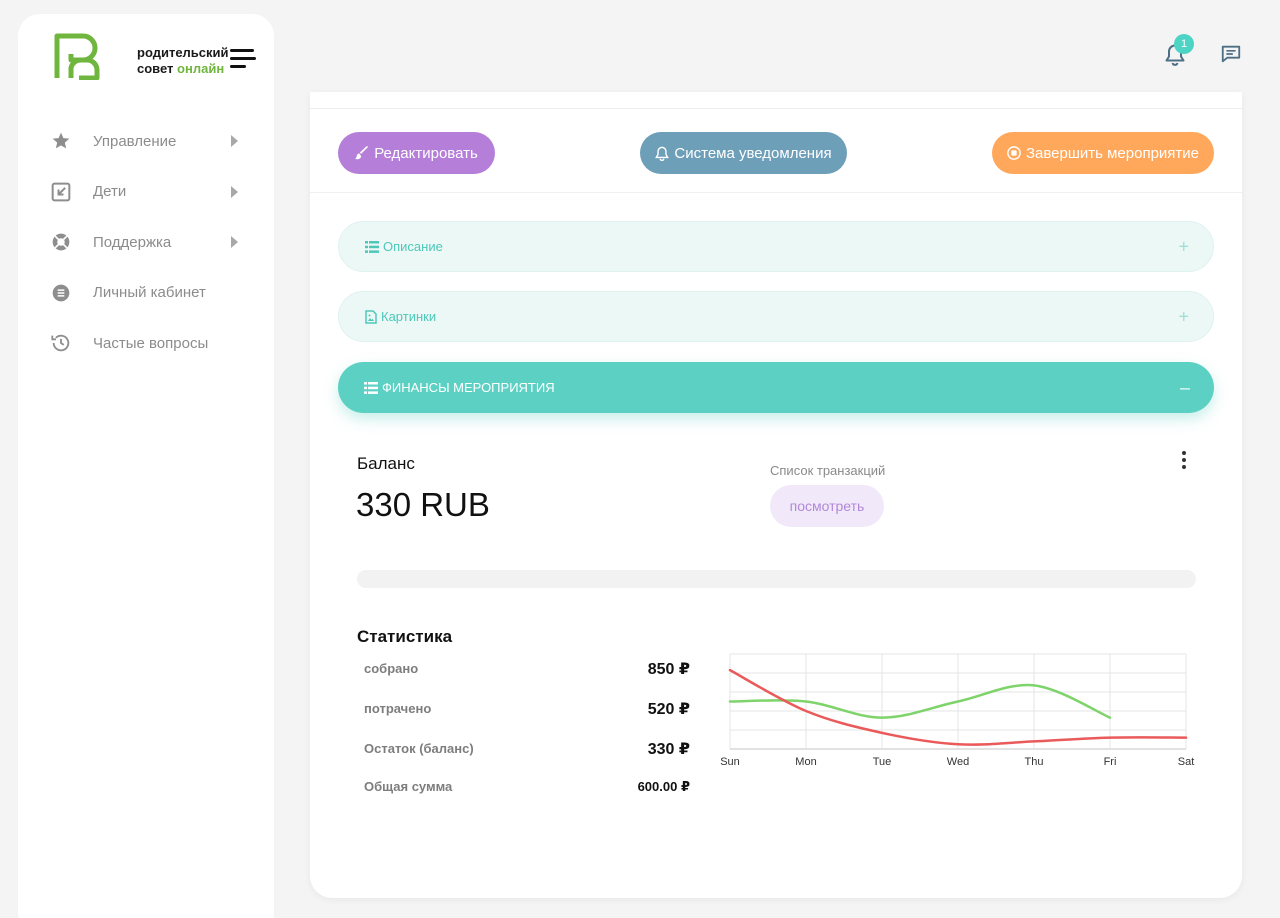 The height and width of the screenshot is (918, 1280). Describe the element at coordinates (408, 786) in the screenshot. I see `stat-label-total: Общая сумма` at that location.